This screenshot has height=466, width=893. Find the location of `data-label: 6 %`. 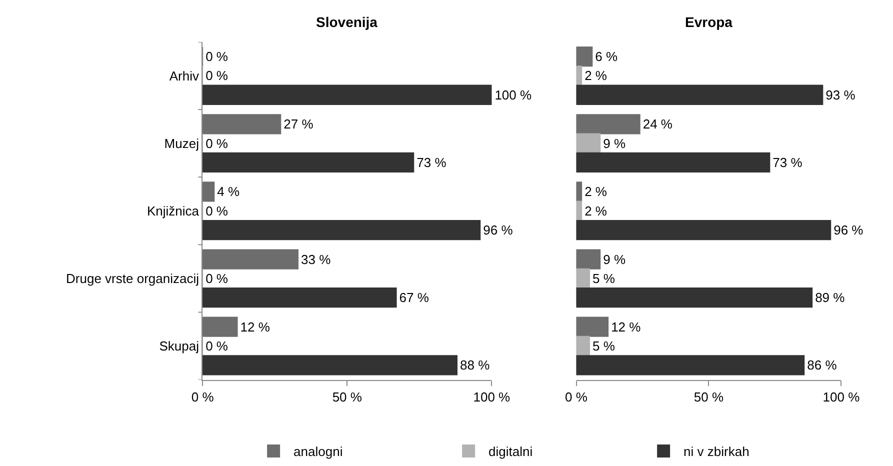

data-label: 6 % is located at coordinates (606, 56).